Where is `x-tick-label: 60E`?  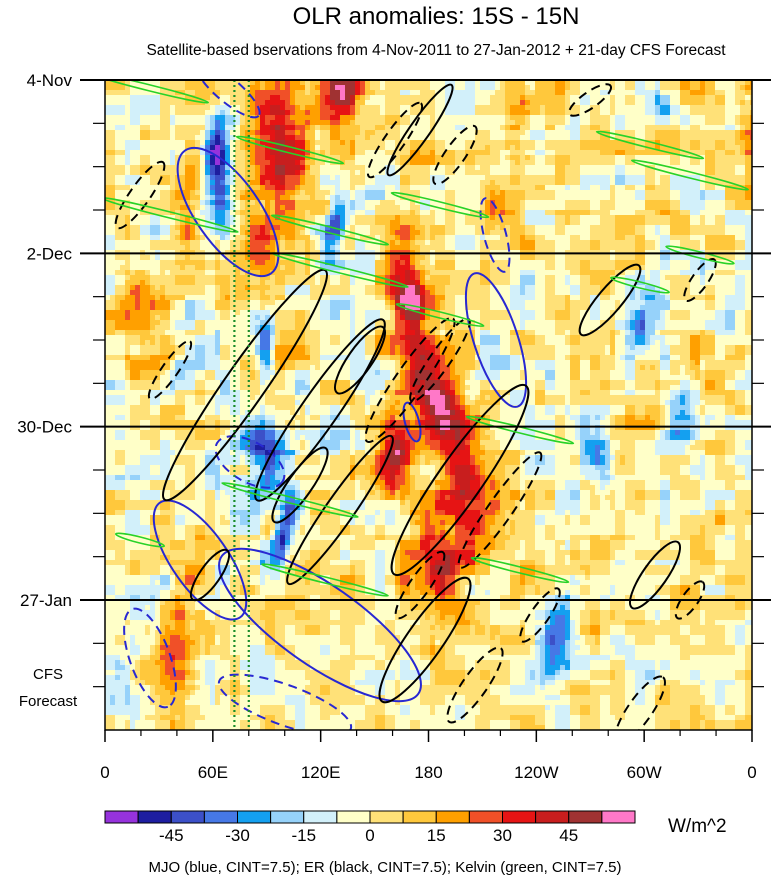 x-tick-label: 60E is located at coordinates (213, 772).